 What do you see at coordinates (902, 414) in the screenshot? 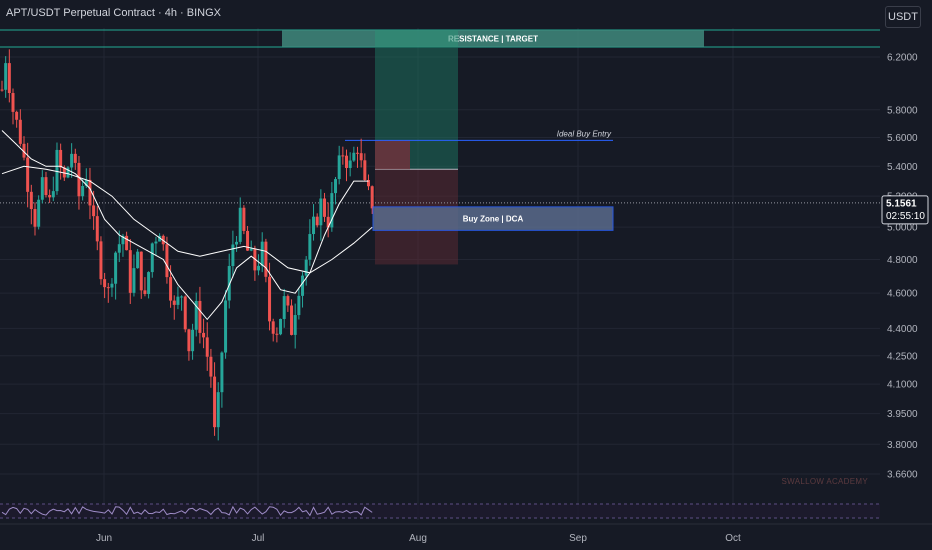
I see `y-tick-label: 3.9500` at bounding box center [902, 414].